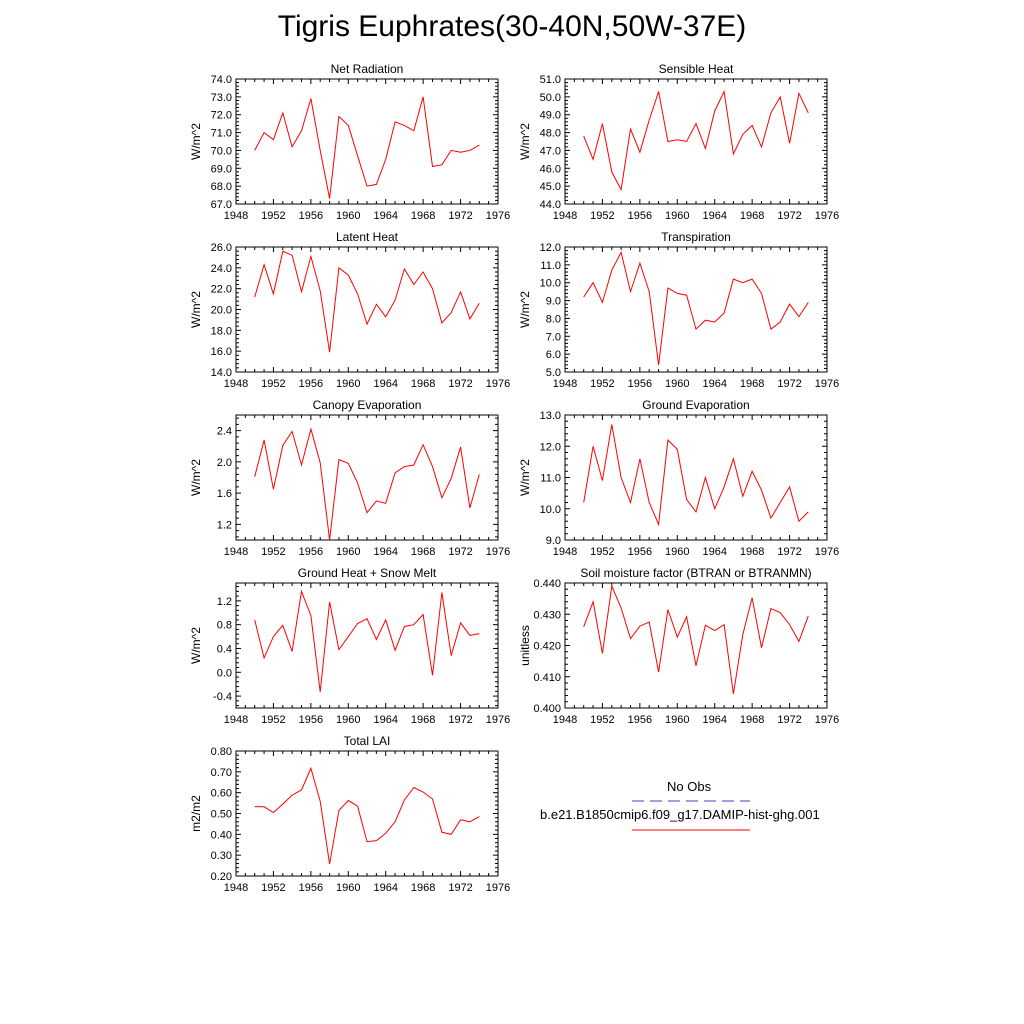 This screenshot has width=1024, height=1024. Describe the element at coordinates (367, 69) in the screenshot. I see `panel-title: Net Radiation` at that location.